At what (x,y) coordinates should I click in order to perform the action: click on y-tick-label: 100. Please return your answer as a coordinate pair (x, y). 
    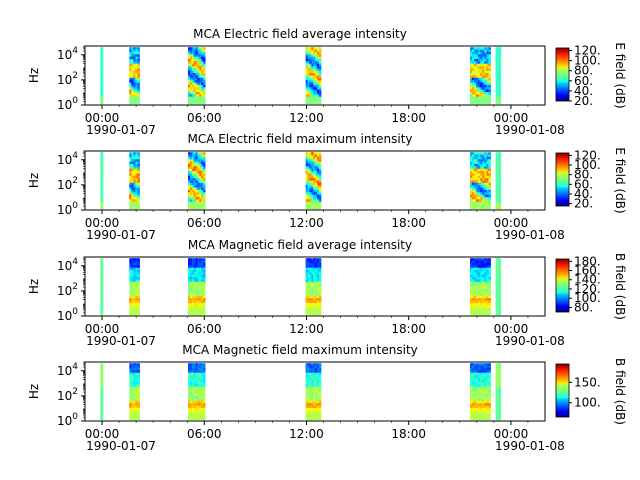
    Looking at the image, I should click on (67, 420).